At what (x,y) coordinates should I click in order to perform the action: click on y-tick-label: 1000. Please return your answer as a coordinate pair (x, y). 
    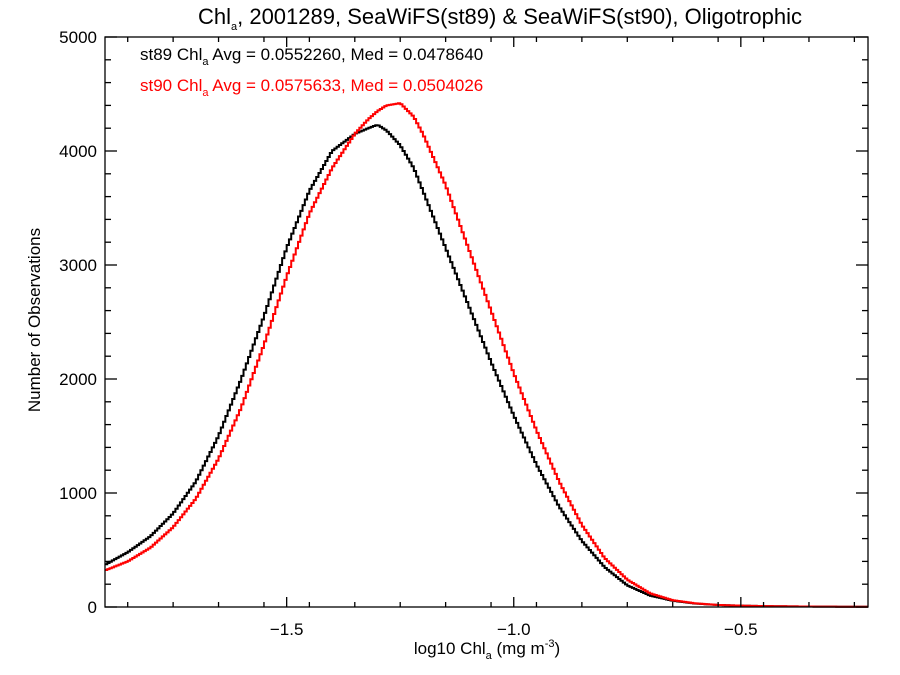
    Looking at the image, I should click on (78, 493).